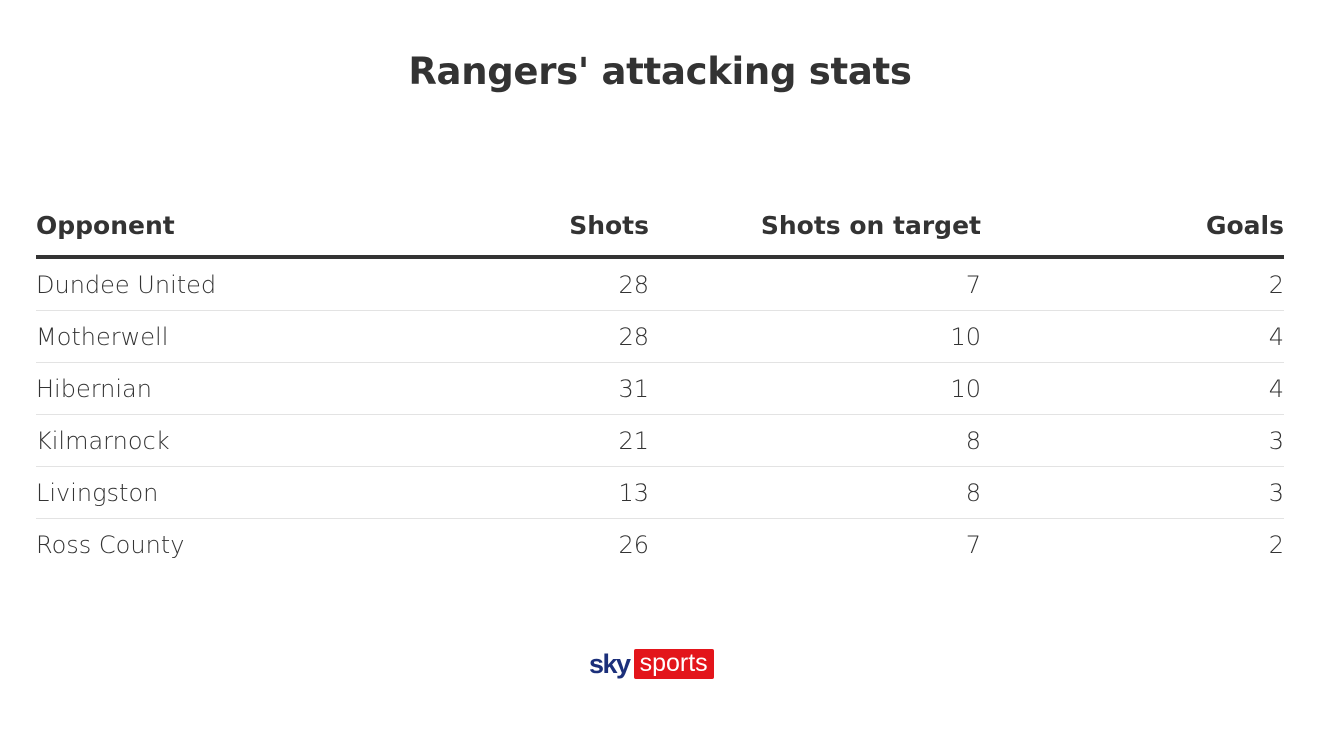 Image resolution: width=1343 pixels, height=755 pixels. I want to click on header-row: Opponent Shots Shots on target Goals, so click(660, 227).